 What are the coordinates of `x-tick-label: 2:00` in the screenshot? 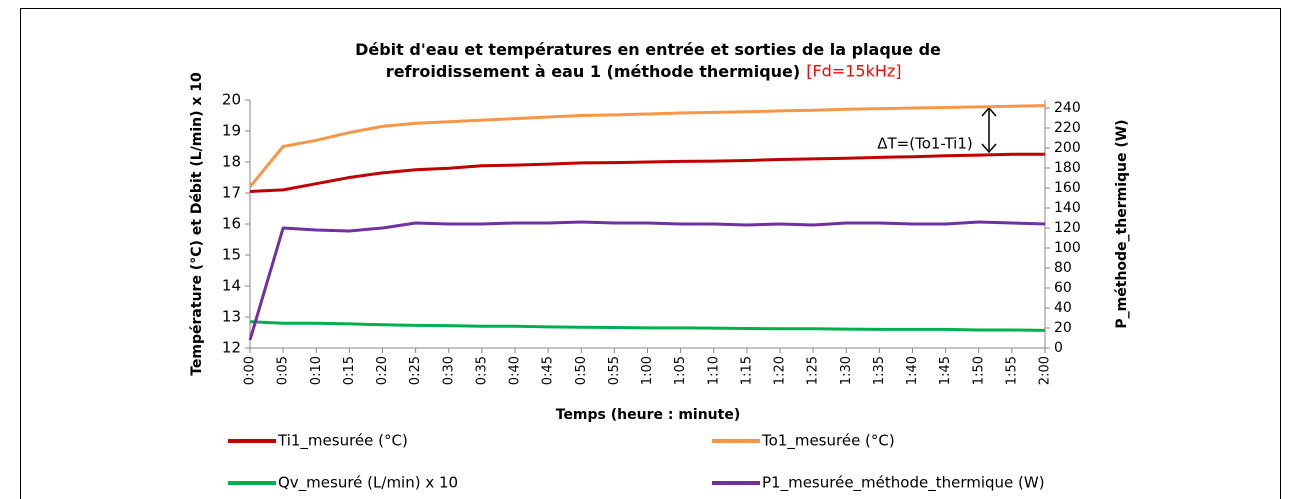 It's located at (1045, 370).